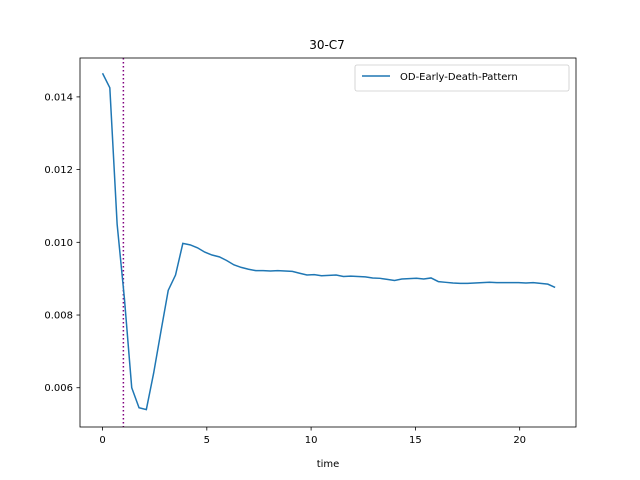 This screenshot has height=480, width=640. I want to click on x-tick-label: 5, so click(207, 440).